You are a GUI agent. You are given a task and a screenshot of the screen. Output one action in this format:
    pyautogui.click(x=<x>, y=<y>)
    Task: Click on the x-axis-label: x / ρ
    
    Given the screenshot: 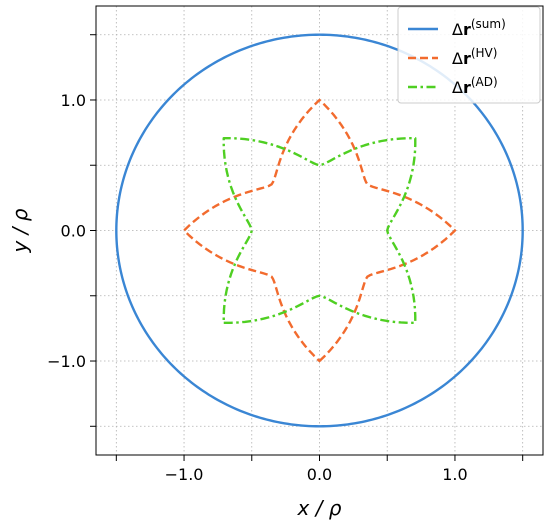 What is the action you would take?
    pyautogui.click(x=319, y=508)
    